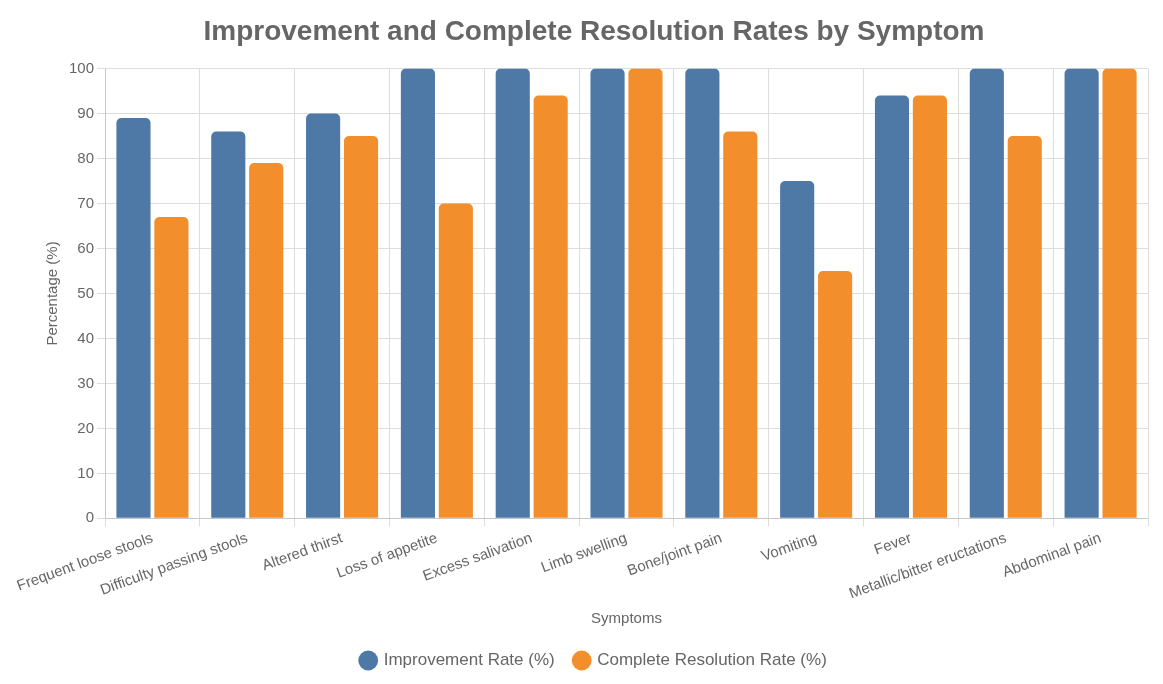 The image size is (1163, 684). Describe the element at coordinates (86, 427) in the screenshot. I see `y-tick-label: 20` at that location.